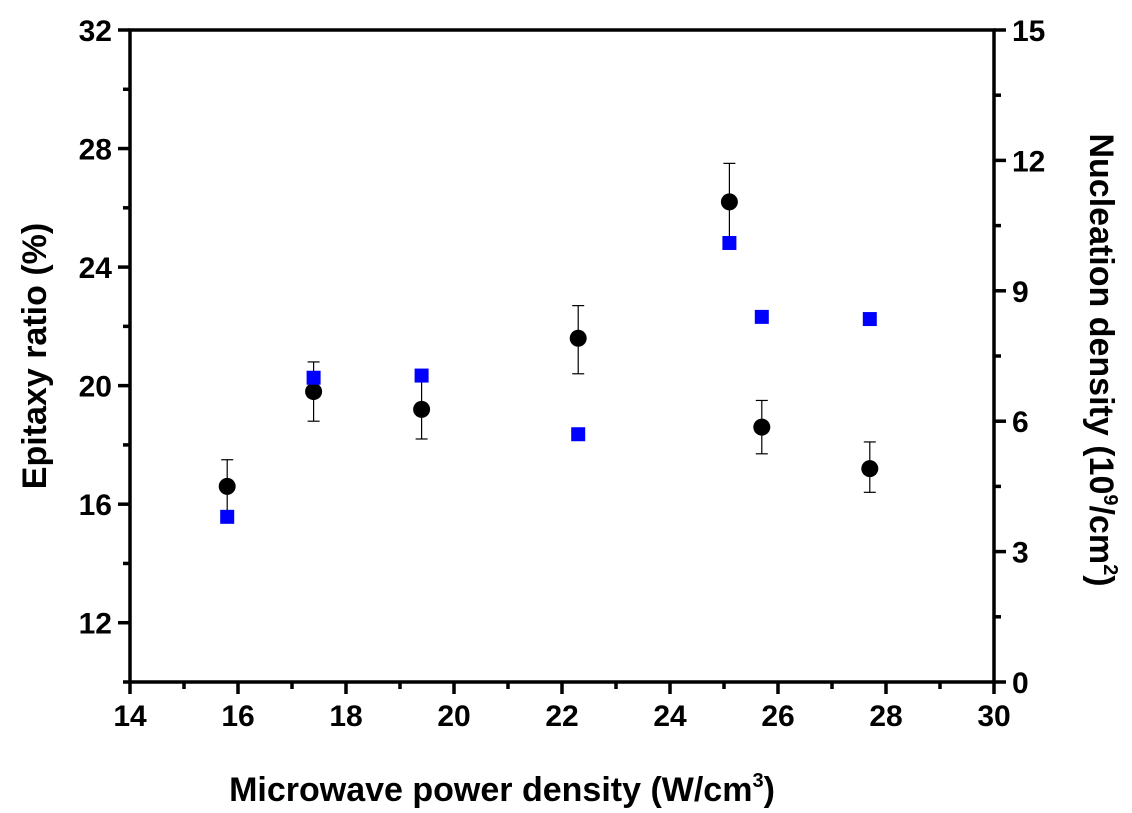 The height and width of the screenshot is (813, 1132). Describe the element at coordinates (95, 505) in the screenshot. I see `y-left-tick-label: 16` at that location.